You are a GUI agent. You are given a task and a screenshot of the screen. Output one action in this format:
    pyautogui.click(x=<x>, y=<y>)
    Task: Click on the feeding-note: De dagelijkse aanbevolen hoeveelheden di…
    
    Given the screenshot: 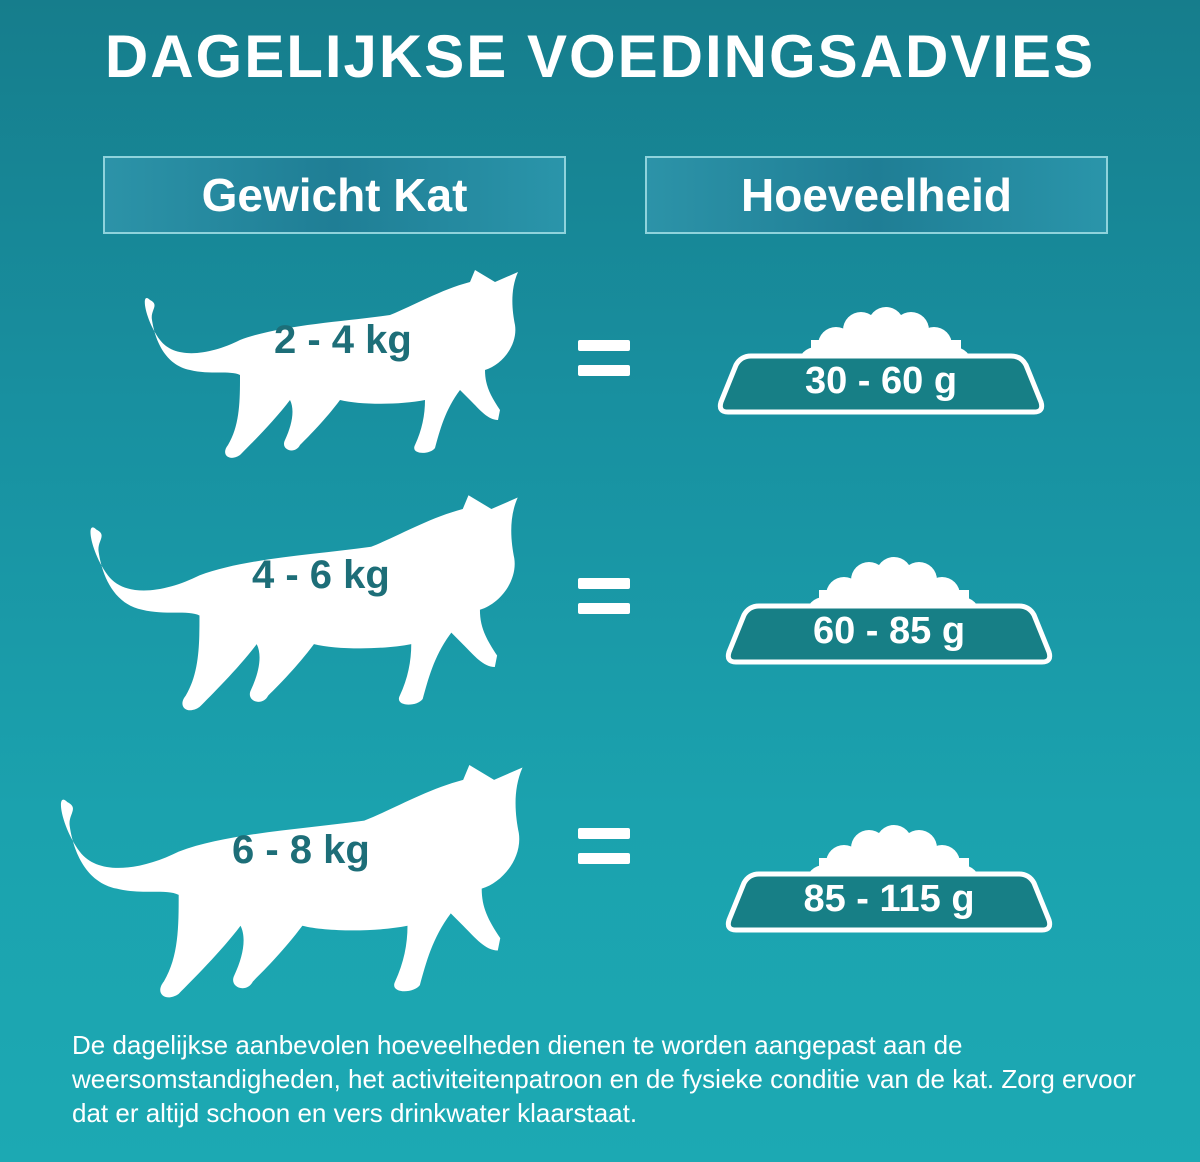 What is the action you would take?
    pyautogui.click(x=604, y=1079)
    